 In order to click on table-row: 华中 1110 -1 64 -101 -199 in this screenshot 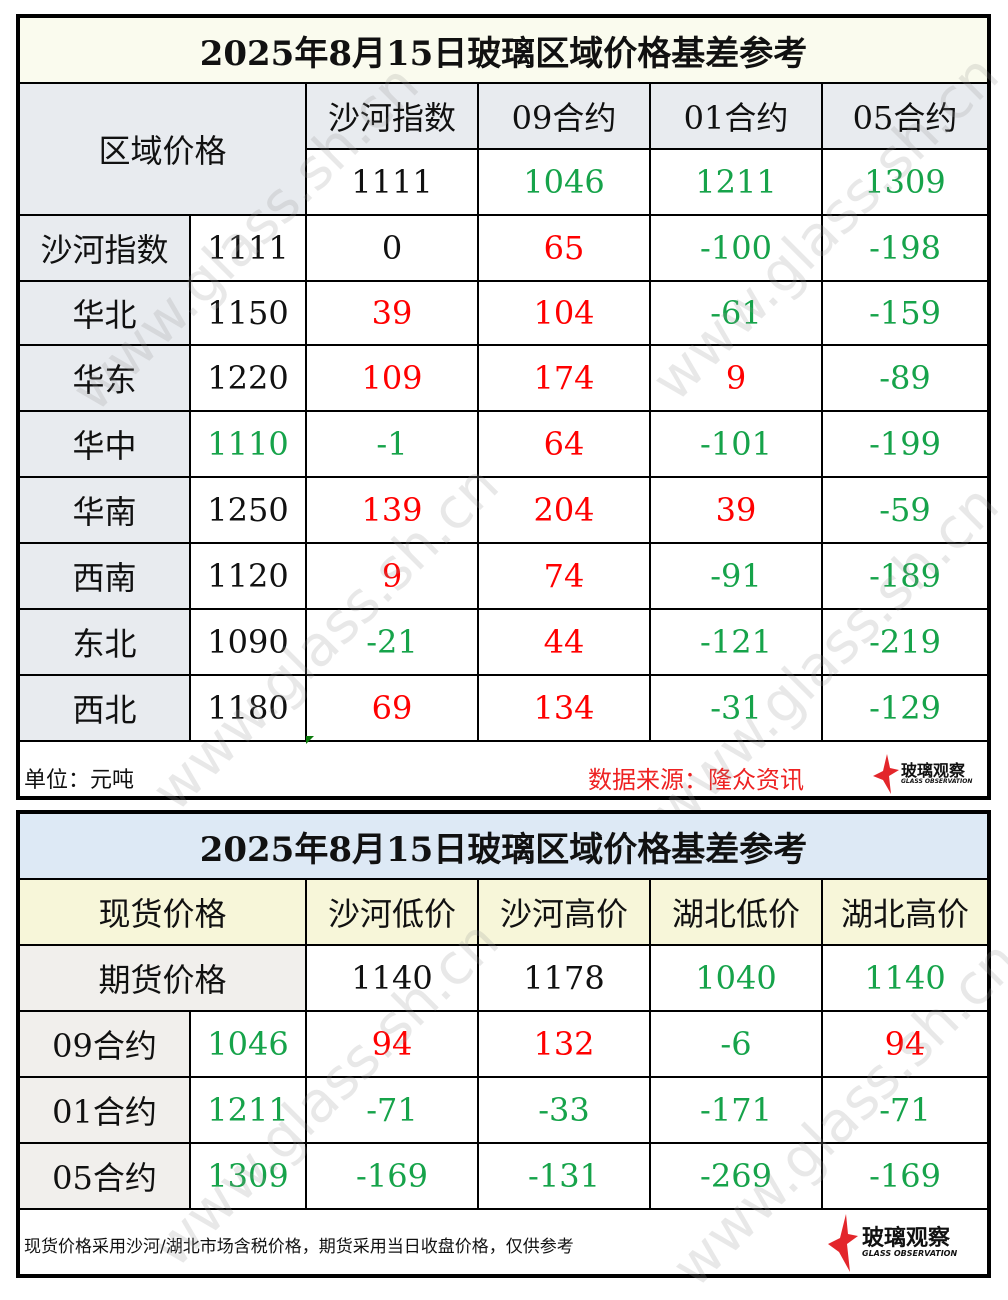, I will do `click(504, 444)`.